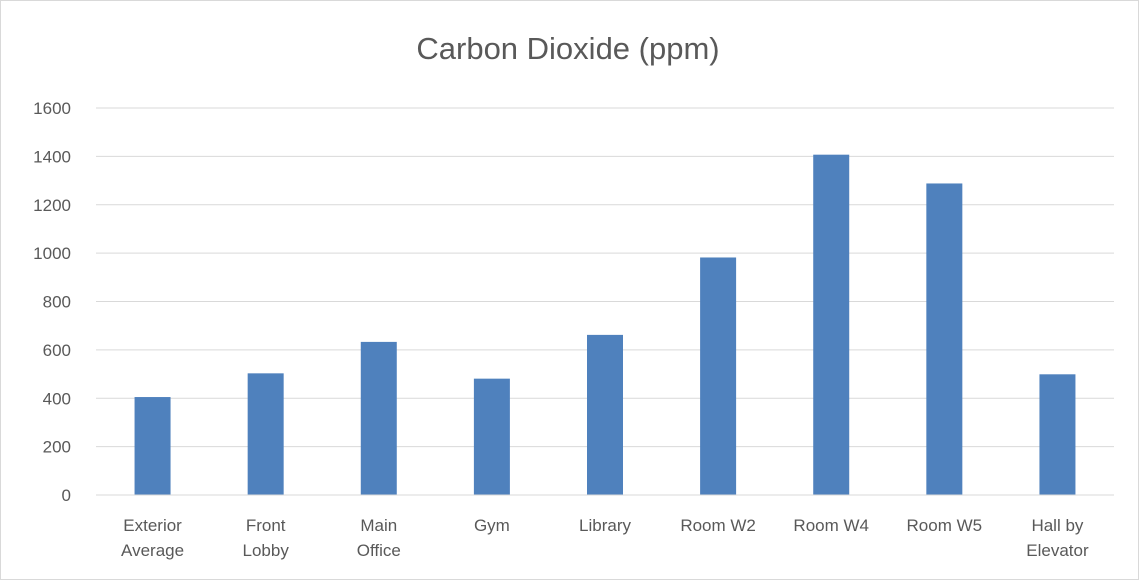  Describe the element at coordinates (152, 446) in the screenshot. I see `bar-exterior-average` at that location.